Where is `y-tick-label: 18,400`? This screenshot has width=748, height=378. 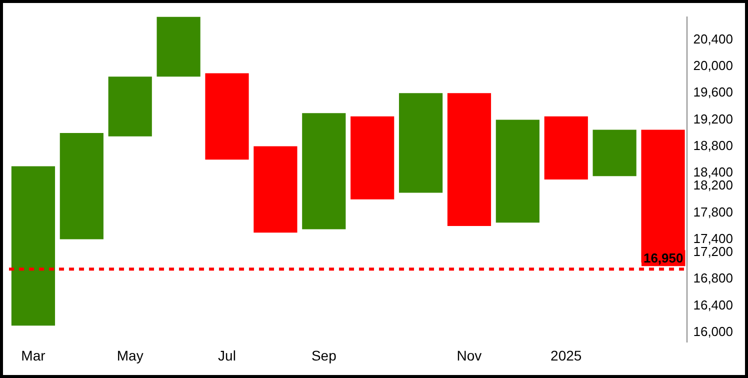
y-tick-label: 18,400 is located at coordinates (713, 172).